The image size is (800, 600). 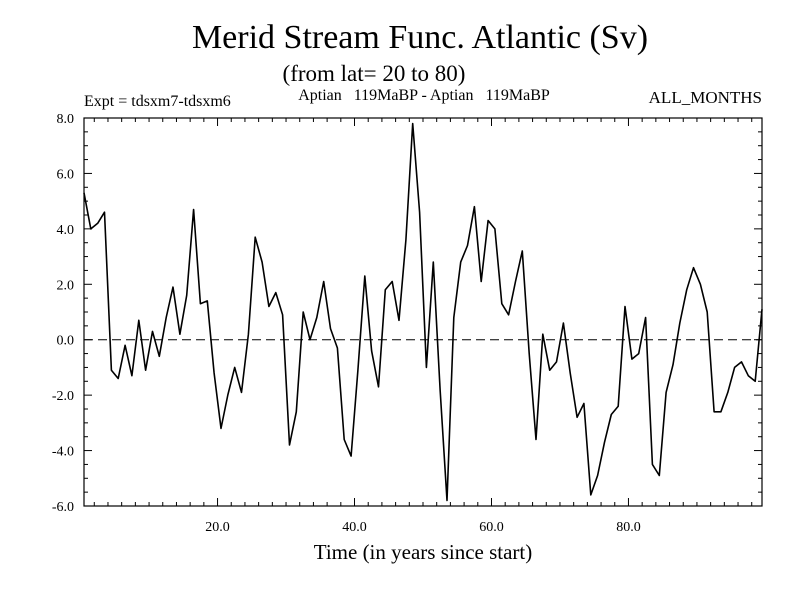 What do you see at coordinates (63, 507) in the screenshot?
I see `y-tick-label: -6.0` at bounding box center [63, 507].